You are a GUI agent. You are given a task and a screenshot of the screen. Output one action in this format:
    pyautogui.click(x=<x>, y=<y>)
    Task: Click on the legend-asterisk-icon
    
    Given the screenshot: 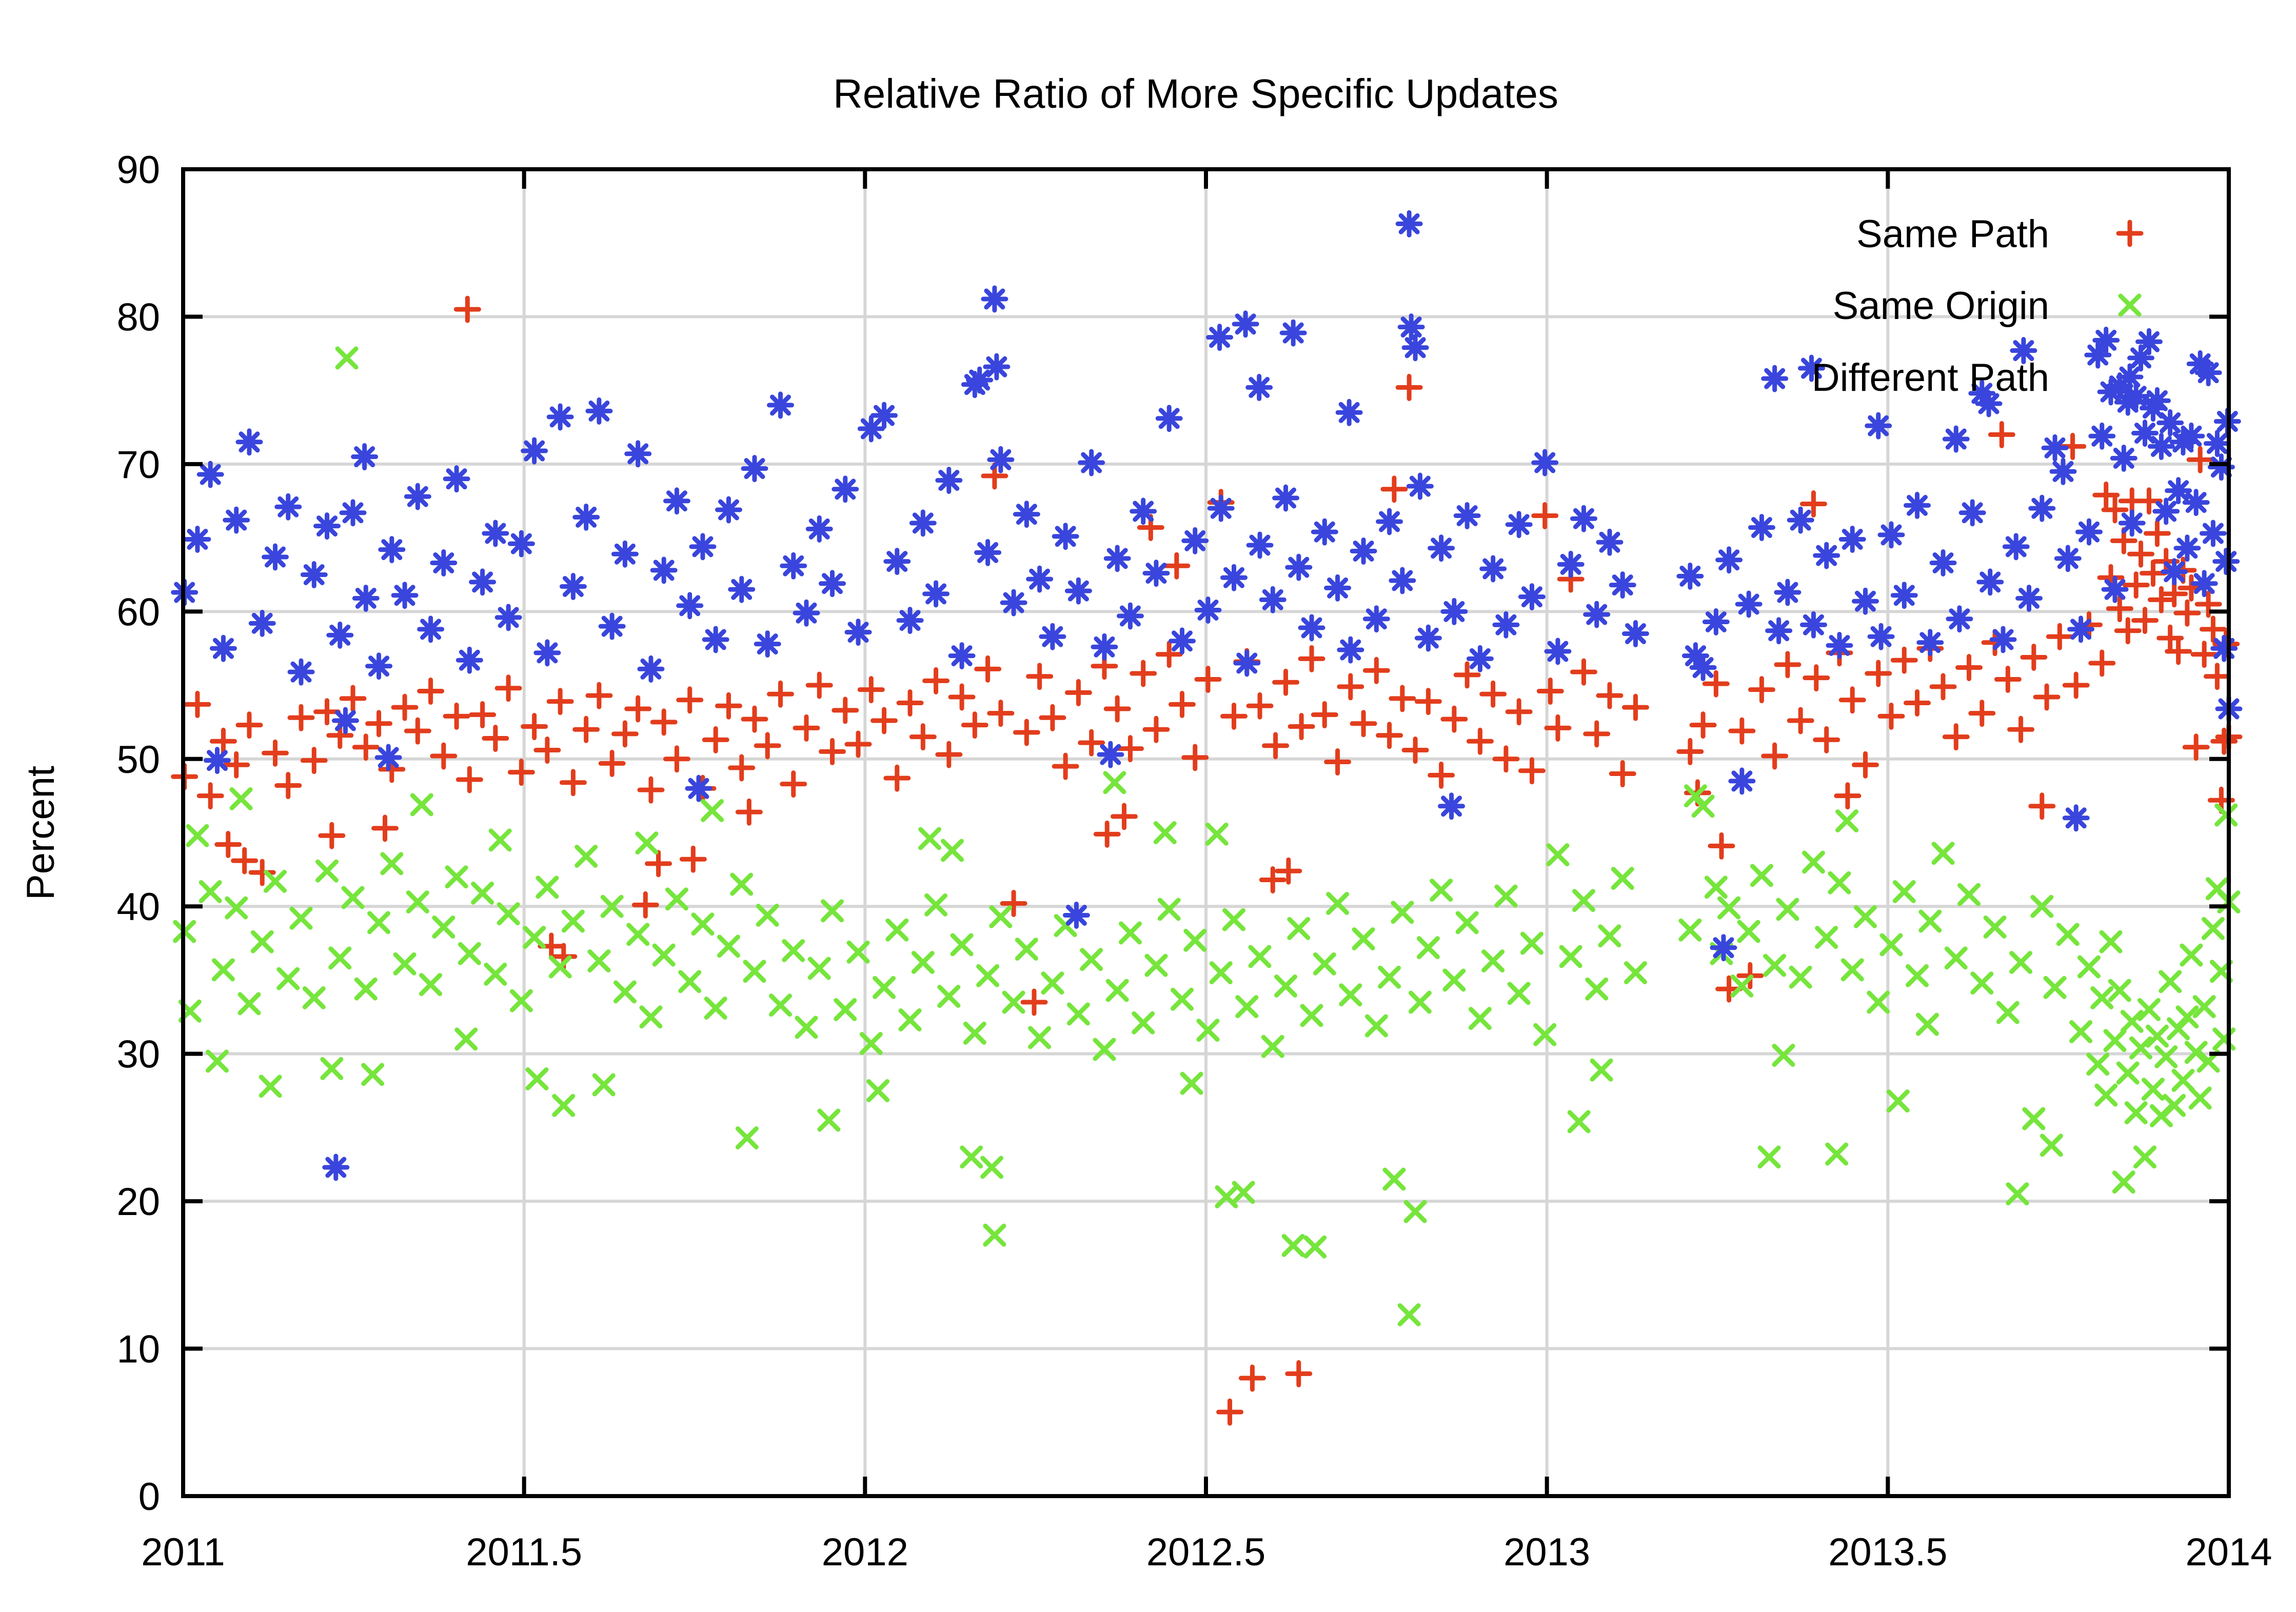 What is the action you would take?
    pyautogui.click(x=2130, y=377)
    